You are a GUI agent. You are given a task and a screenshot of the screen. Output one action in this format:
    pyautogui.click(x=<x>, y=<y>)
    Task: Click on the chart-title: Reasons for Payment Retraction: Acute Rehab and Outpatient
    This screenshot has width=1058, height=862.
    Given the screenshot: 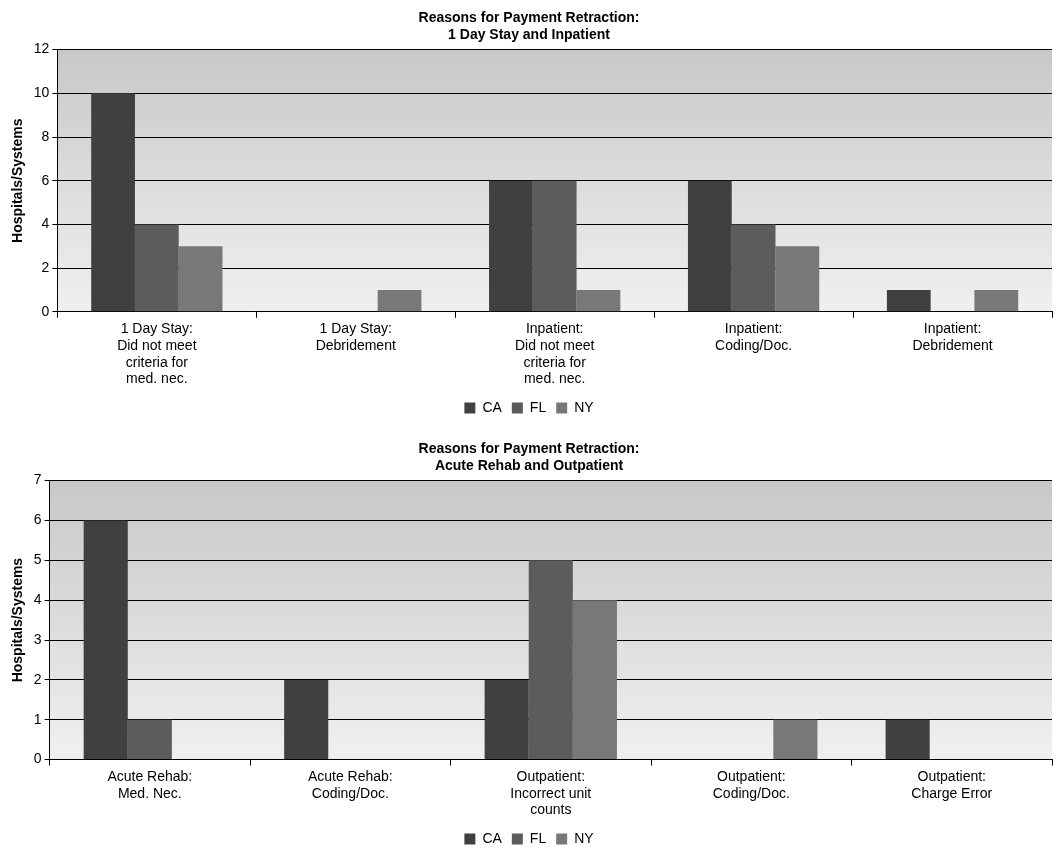 What is the action you would take?
    pyautogui.click(x=529, y=457)
    